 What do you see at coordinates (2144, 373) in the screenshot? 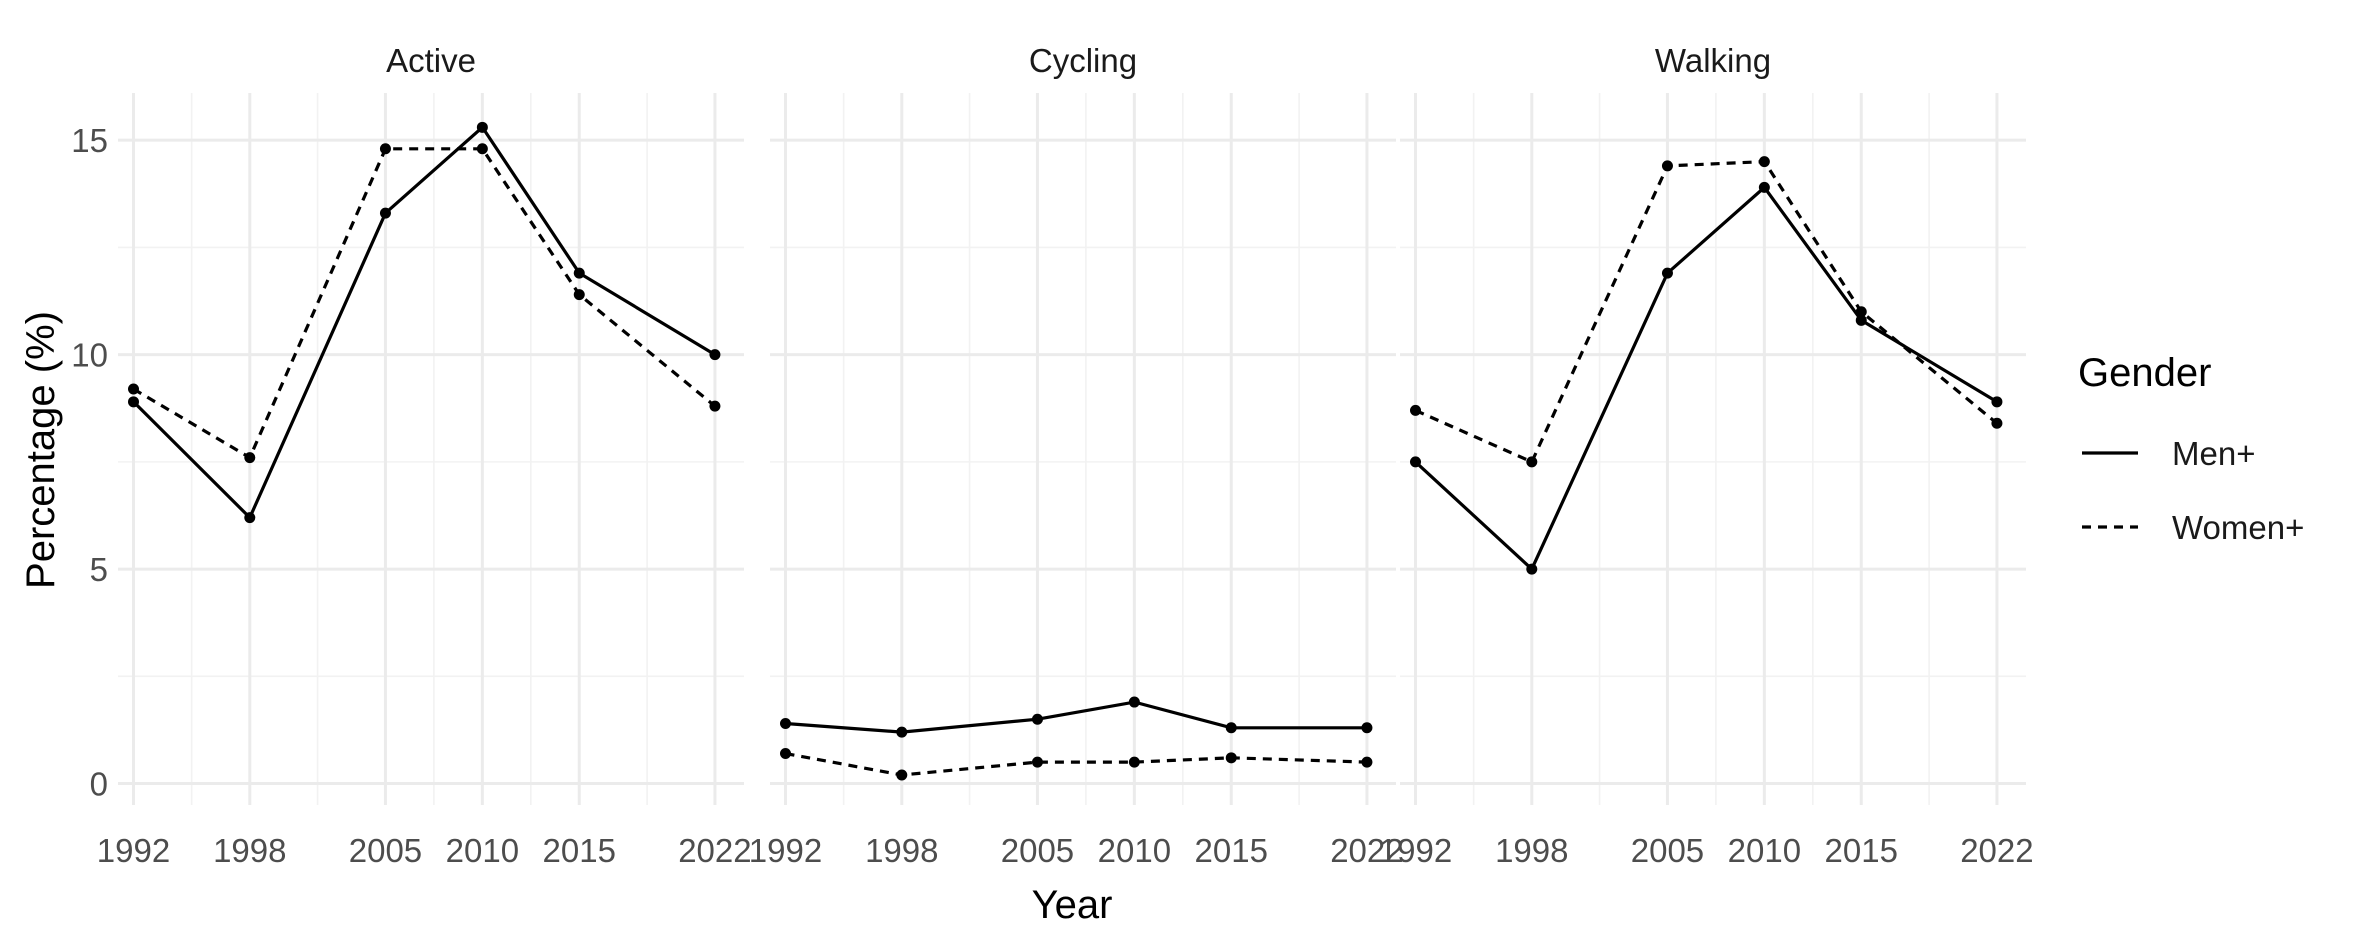
I see `legend-title: Gender` at bounding box center [2144, 373].